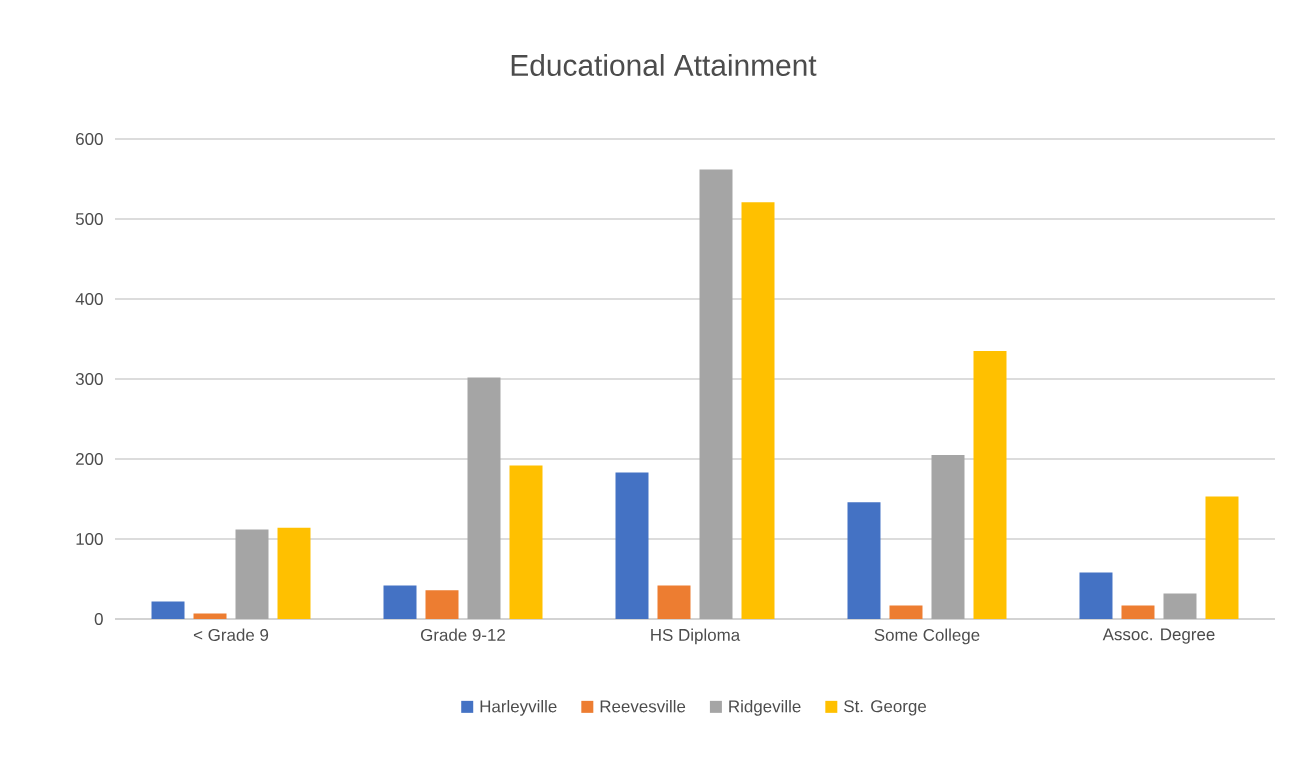  I want to click on y-tick-label: 400, so click(89, 298).